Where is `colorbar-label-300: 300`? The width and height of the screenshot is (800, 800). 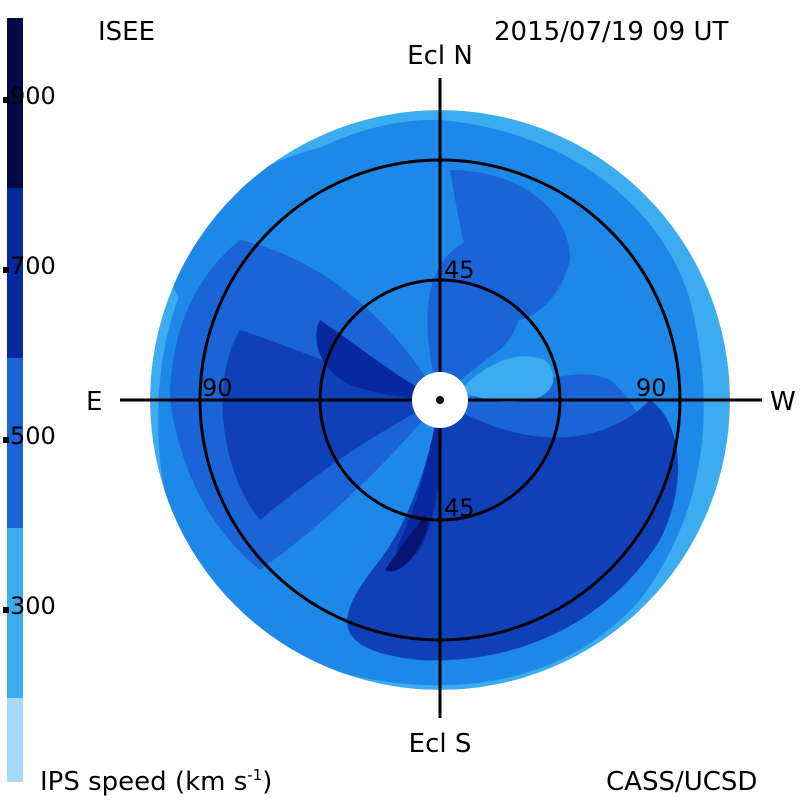 colorbar-label-300: 300 is located at coordinates (33, 606).